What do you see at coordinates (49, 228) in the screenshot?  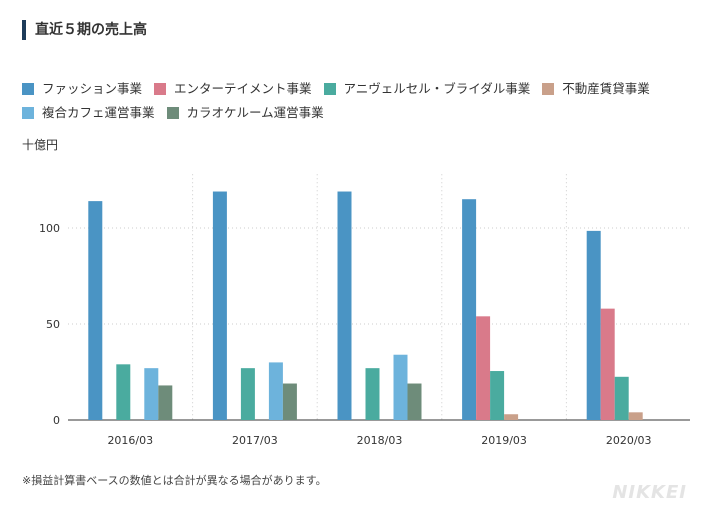 I see `y-tick-label: 100` at bounding box center [49, 228].